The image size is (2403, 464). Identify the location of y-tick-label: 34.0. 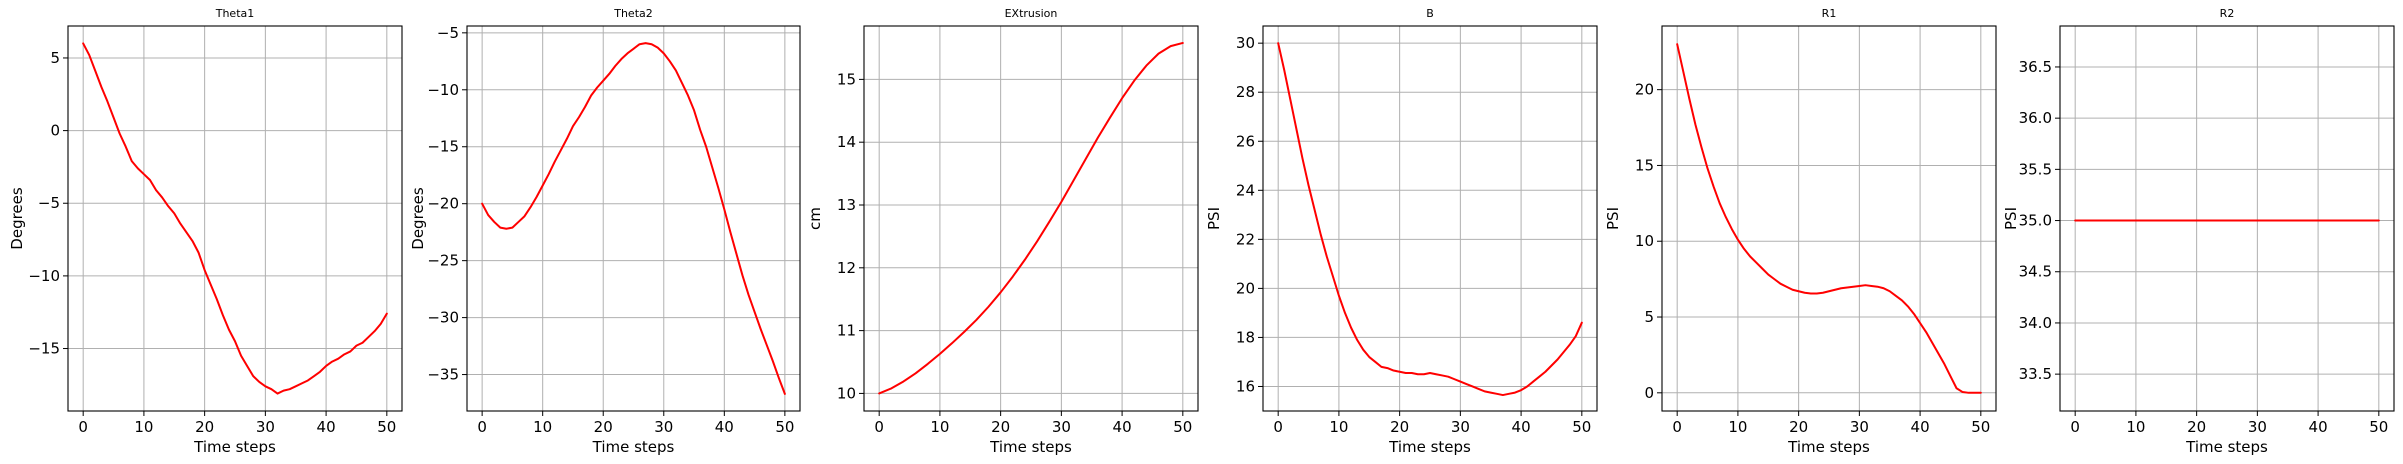
(2035, 323).